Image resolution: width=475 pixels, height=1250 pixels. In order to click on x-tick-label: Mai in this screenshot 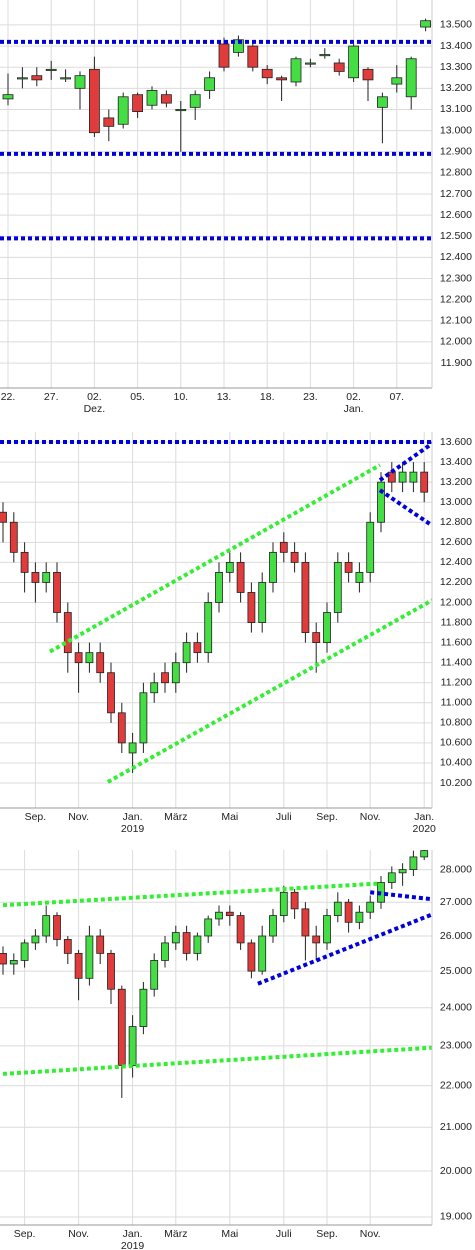, I will do `click(229, 1234)`.